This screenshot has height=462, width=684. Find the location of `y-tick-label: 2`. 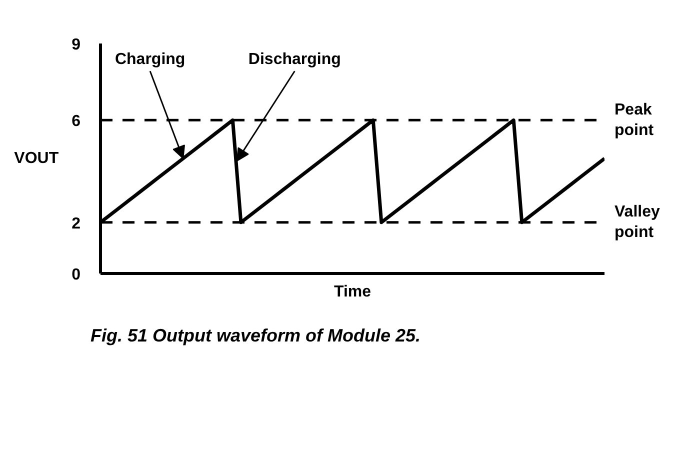

y-tick-label: 2 is located at coordinates (76, 223).